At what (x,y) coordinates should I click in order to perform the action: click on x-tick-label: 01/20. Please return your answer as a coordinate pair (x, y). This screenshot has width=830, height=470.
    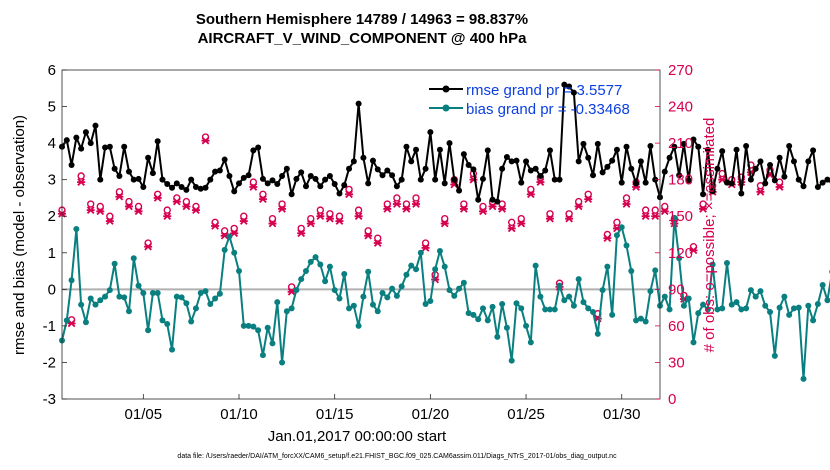
    Looking at the image, I should click on (431, 414).